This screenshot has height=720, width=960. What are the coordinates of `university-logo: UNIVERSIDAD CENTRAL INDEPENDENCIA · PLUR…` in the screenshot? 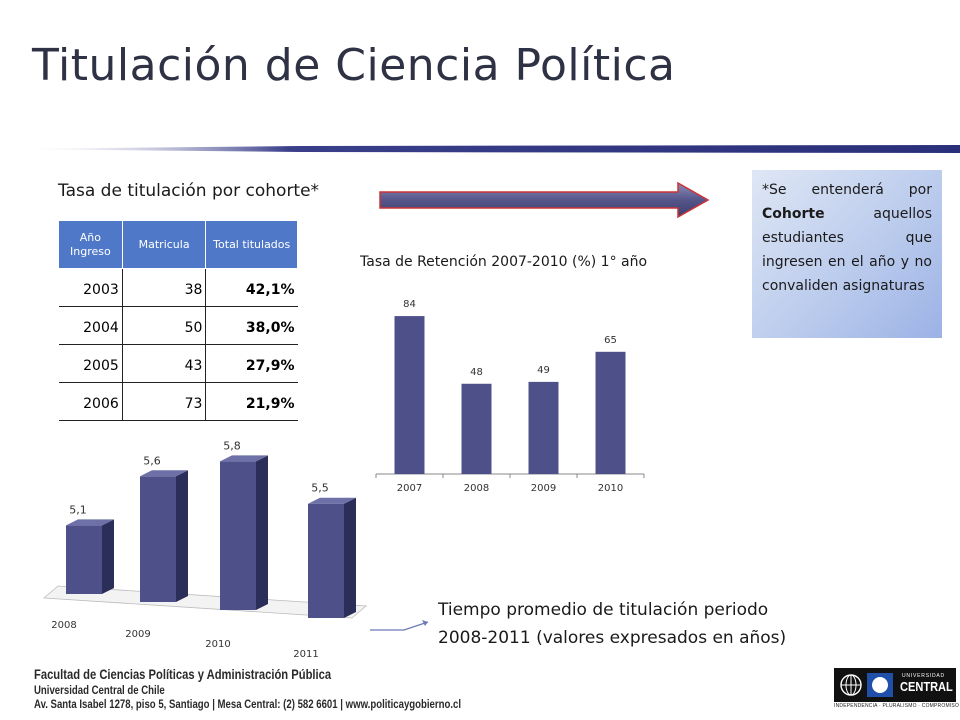 It's located at (897, 690).